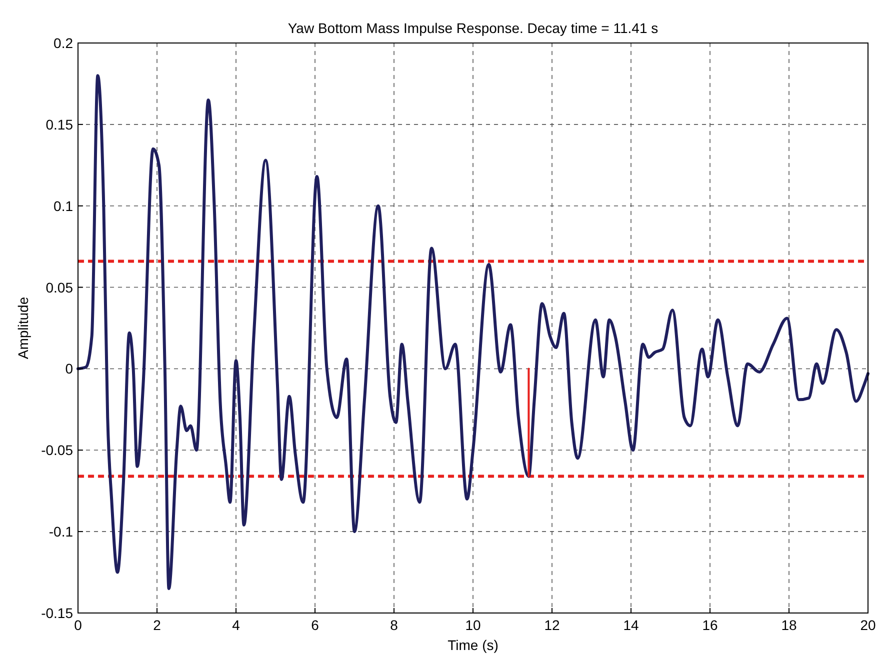 The image size is (888, 668). Describe the element at coordinates (60, 287) in the screenshot. I see `y-tick-label: 0.05` at that location.